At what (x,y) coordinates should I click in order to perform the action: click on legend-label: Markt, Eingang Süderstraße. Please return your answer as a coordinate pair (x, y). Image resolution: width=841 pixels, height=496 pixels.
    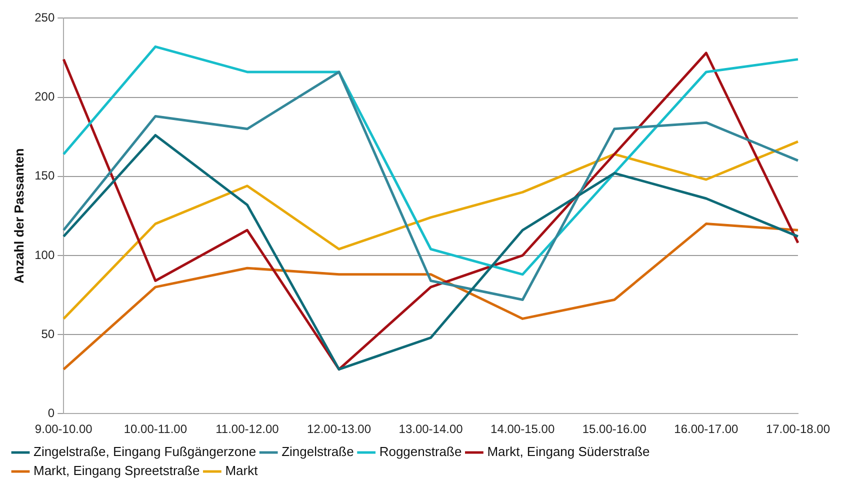
    Looking at the image, I should click on (568, 452).